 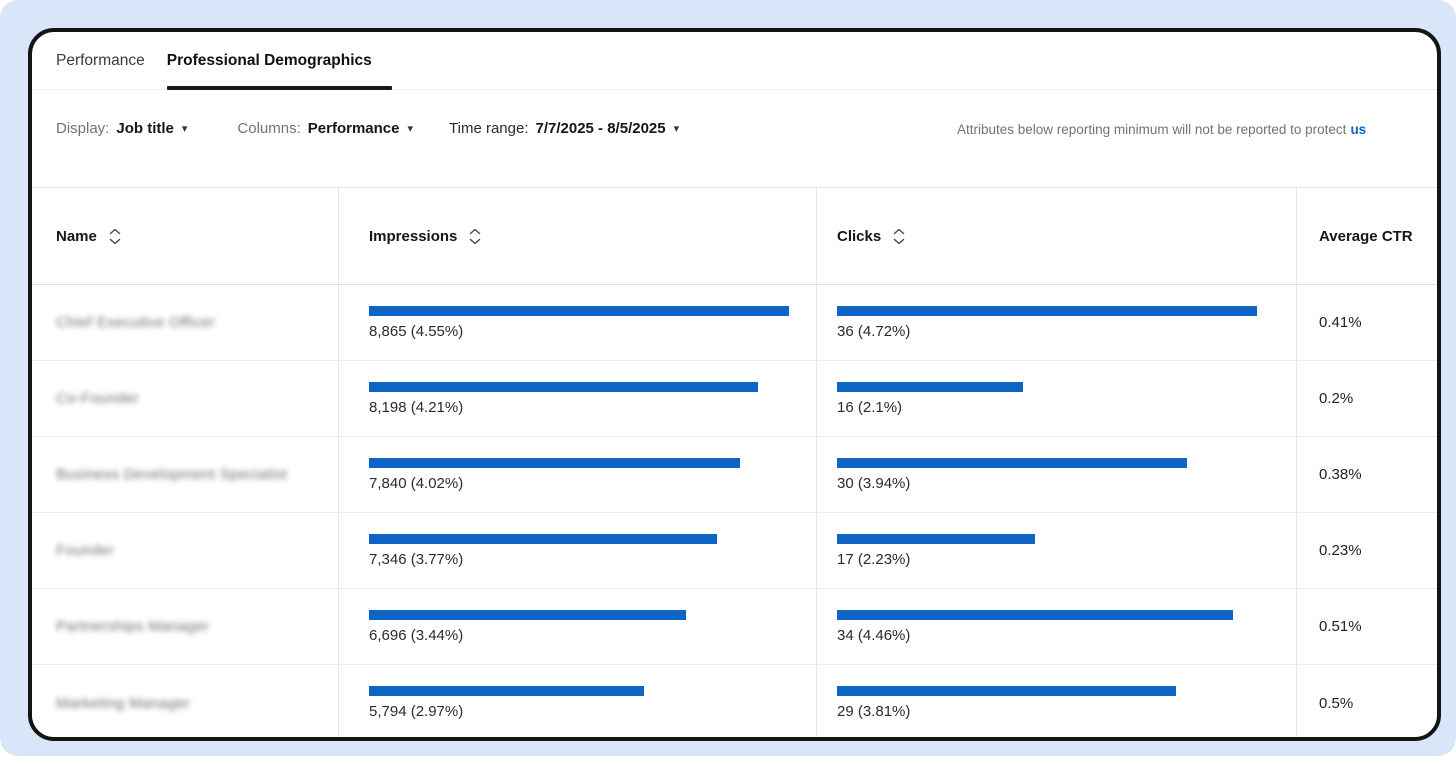 I want to click on clicks-value: 17 (2.23%), so click(x=874, y=559).